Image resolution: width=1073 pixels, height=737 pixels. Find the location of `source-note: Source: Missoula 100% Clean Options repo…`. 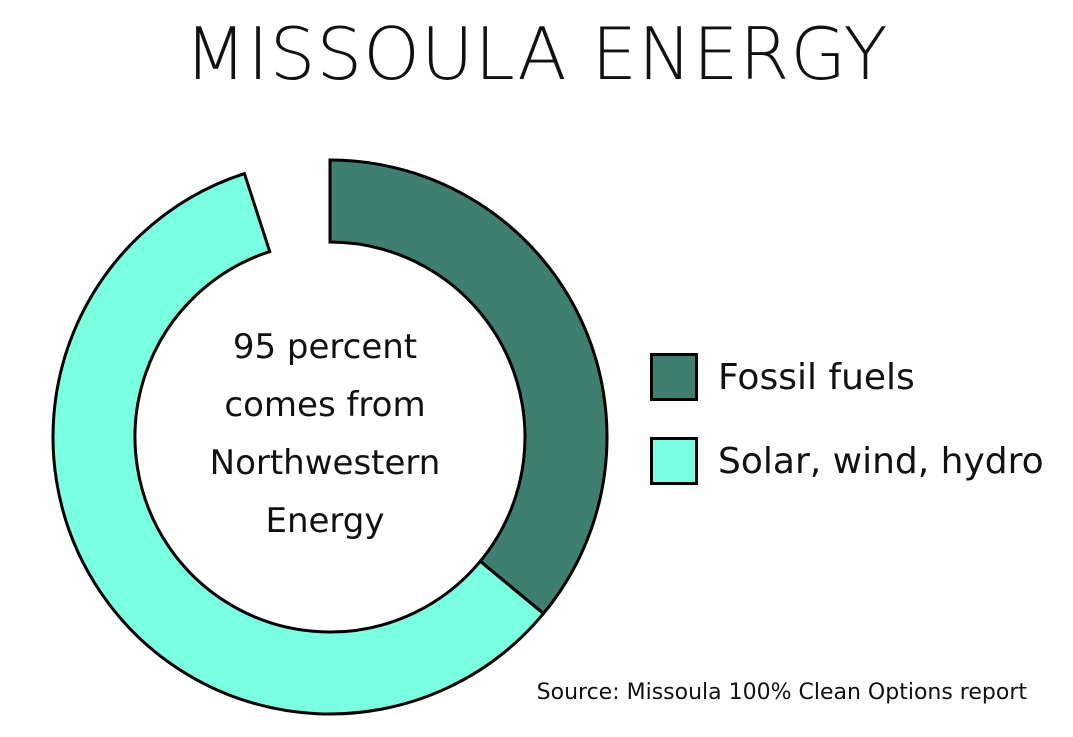

source-note: Source: Missoula 100% Clean Options repo… is located at coordinates (781, 692).